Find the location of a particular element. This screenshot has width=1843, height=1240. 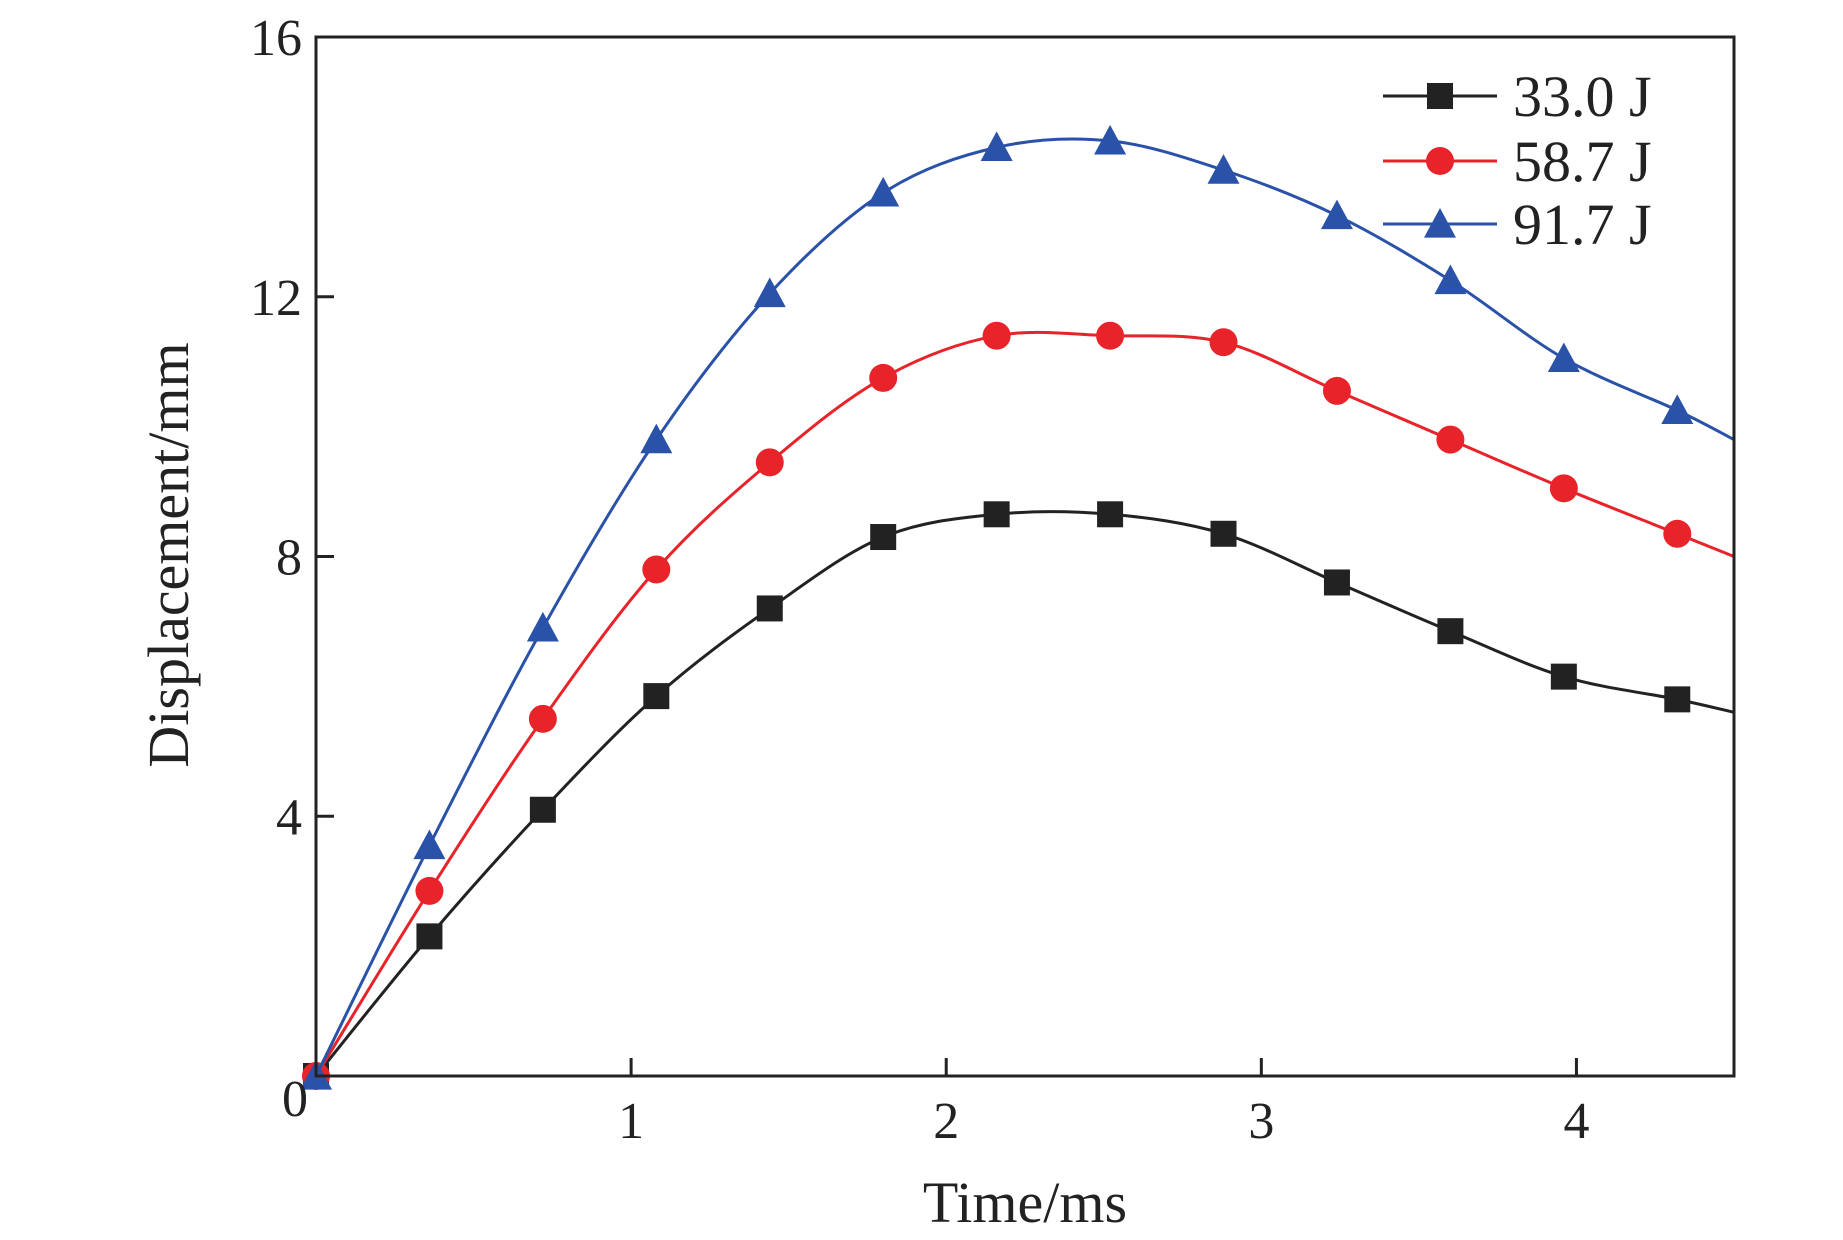

y-tick-label: 0 is located at coordinates (295, 1099).